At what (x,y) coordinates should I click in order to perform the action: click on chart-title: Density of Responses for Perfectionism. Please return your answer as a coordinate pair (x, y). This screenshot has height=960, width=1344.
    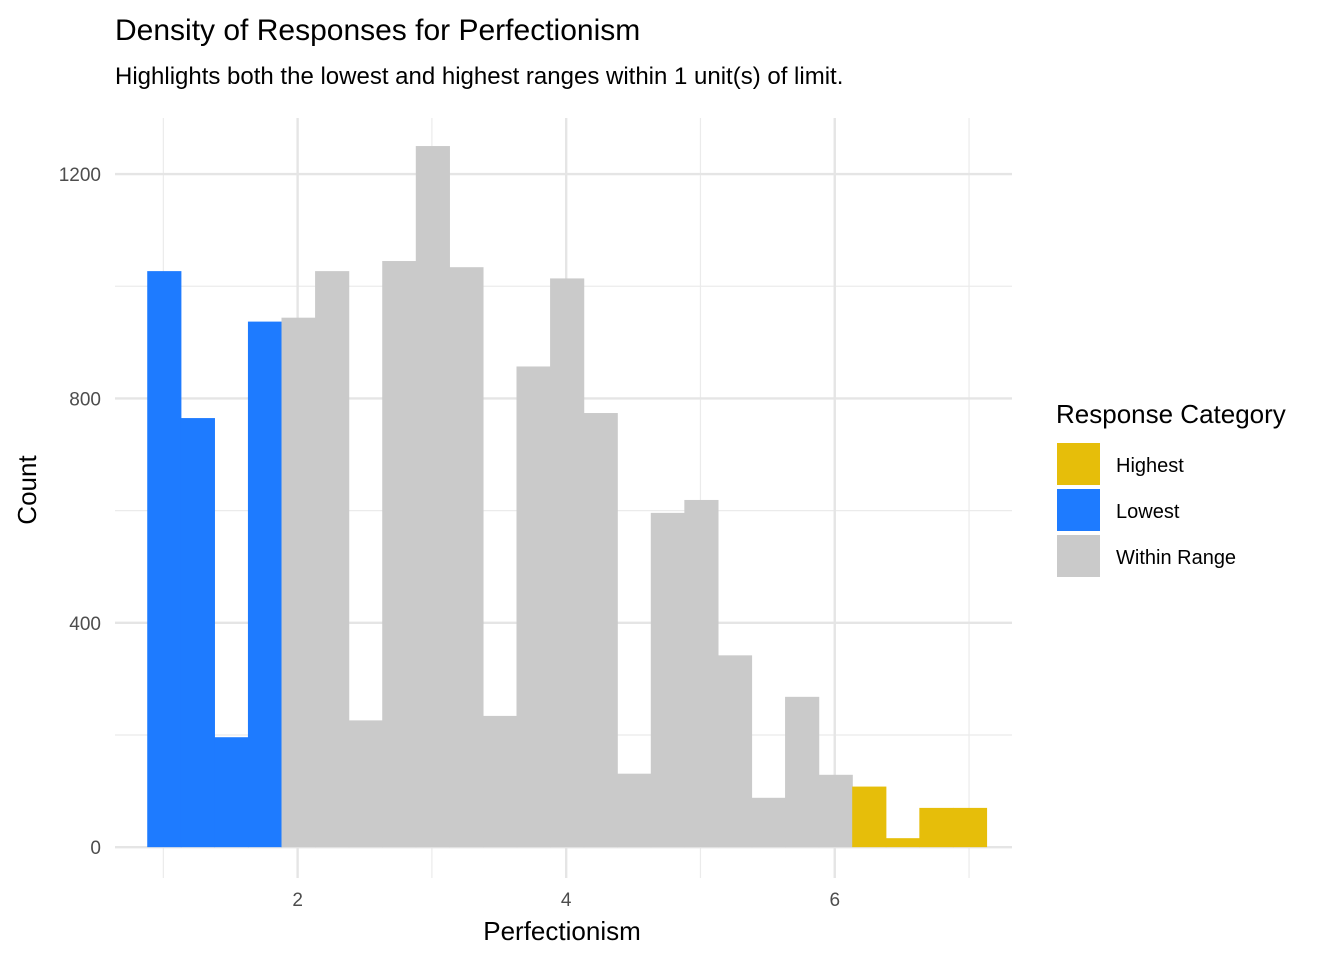
    Looking at the image, I should click on (377, 30).